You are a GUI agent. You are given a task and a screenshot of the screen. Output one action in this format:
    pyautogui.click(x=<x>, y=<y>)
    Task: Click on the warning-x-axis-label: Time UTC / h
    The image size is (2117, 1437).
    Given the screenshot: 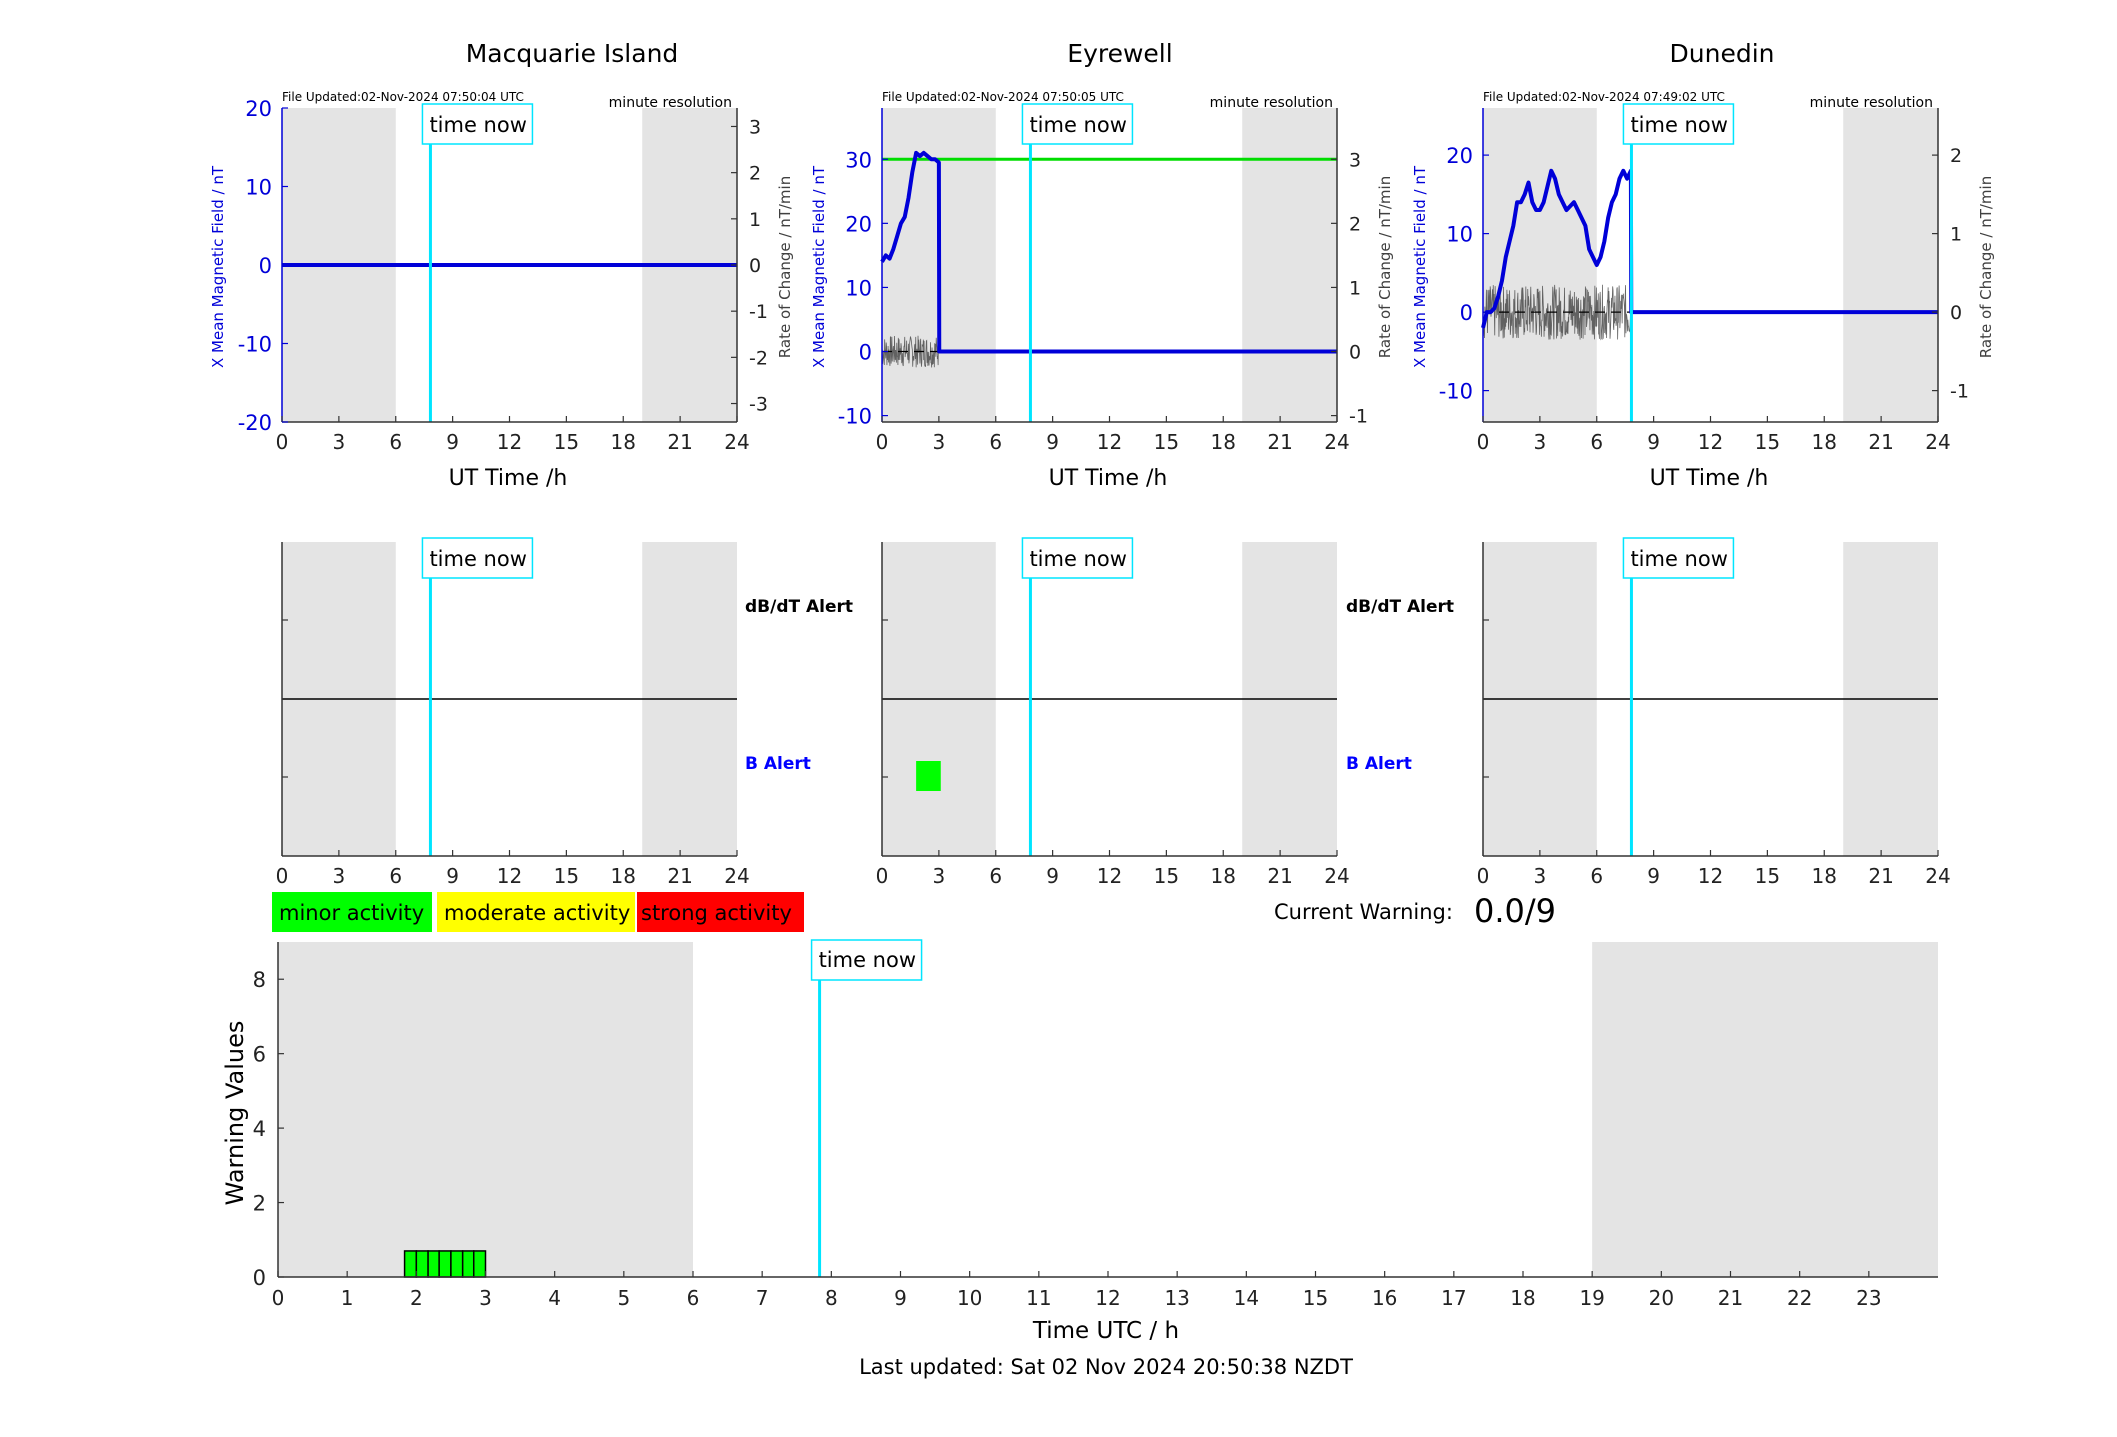 What is the action you would take?
    pyautogui.click(x=1105, y=1331)
    